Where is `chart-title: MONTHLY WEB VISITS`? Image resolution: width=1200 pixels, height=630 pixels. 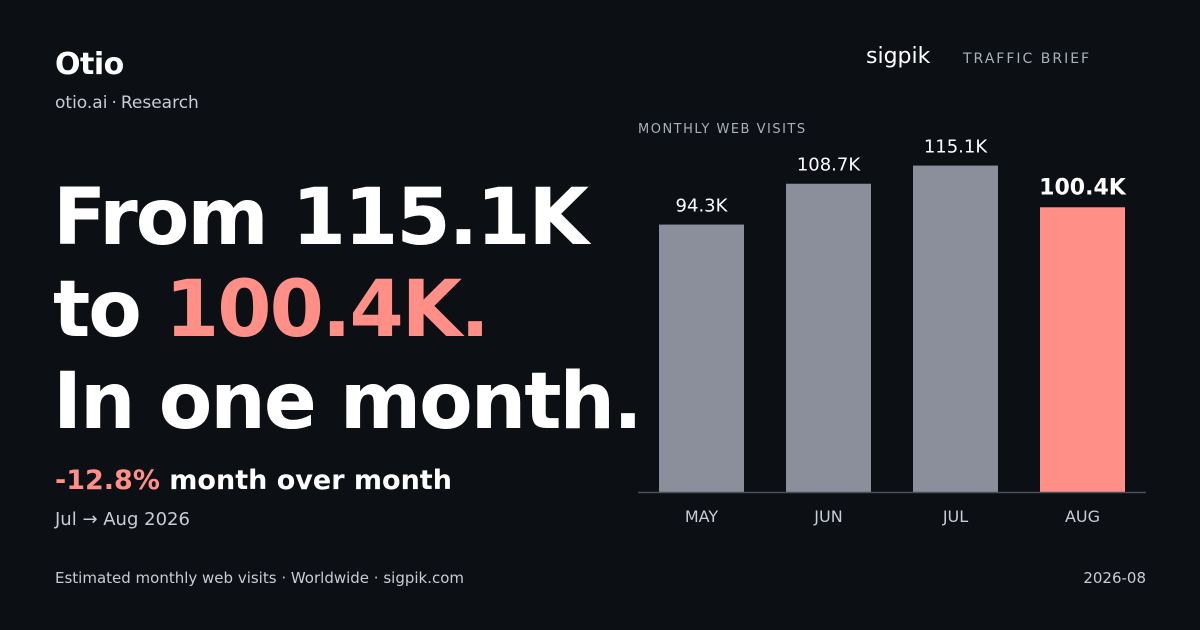
chart-title: MONTHLY WEB VISITS is located at coordinates (722, 129).